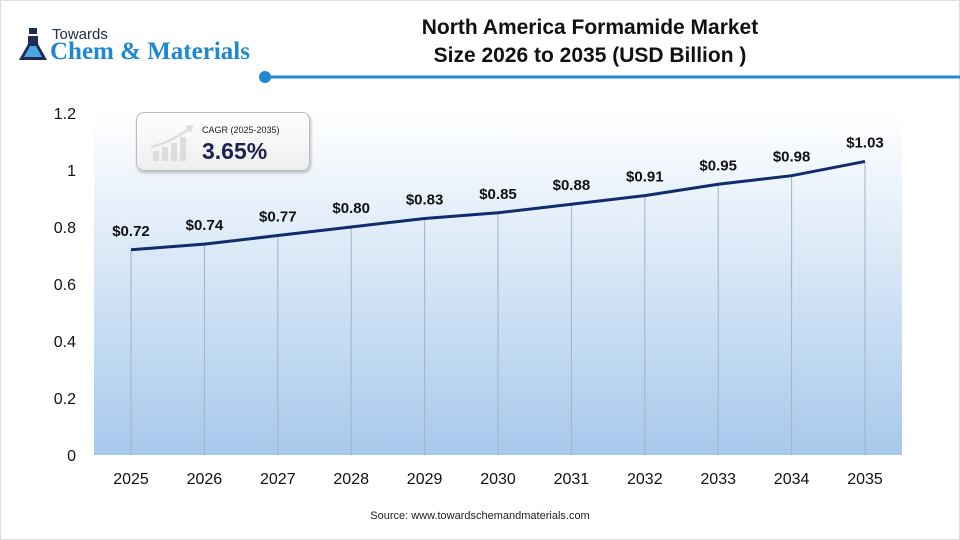 This screenshot has width=960, height=540. I want to click on x-tick-label: 2035, so click(865, 479).